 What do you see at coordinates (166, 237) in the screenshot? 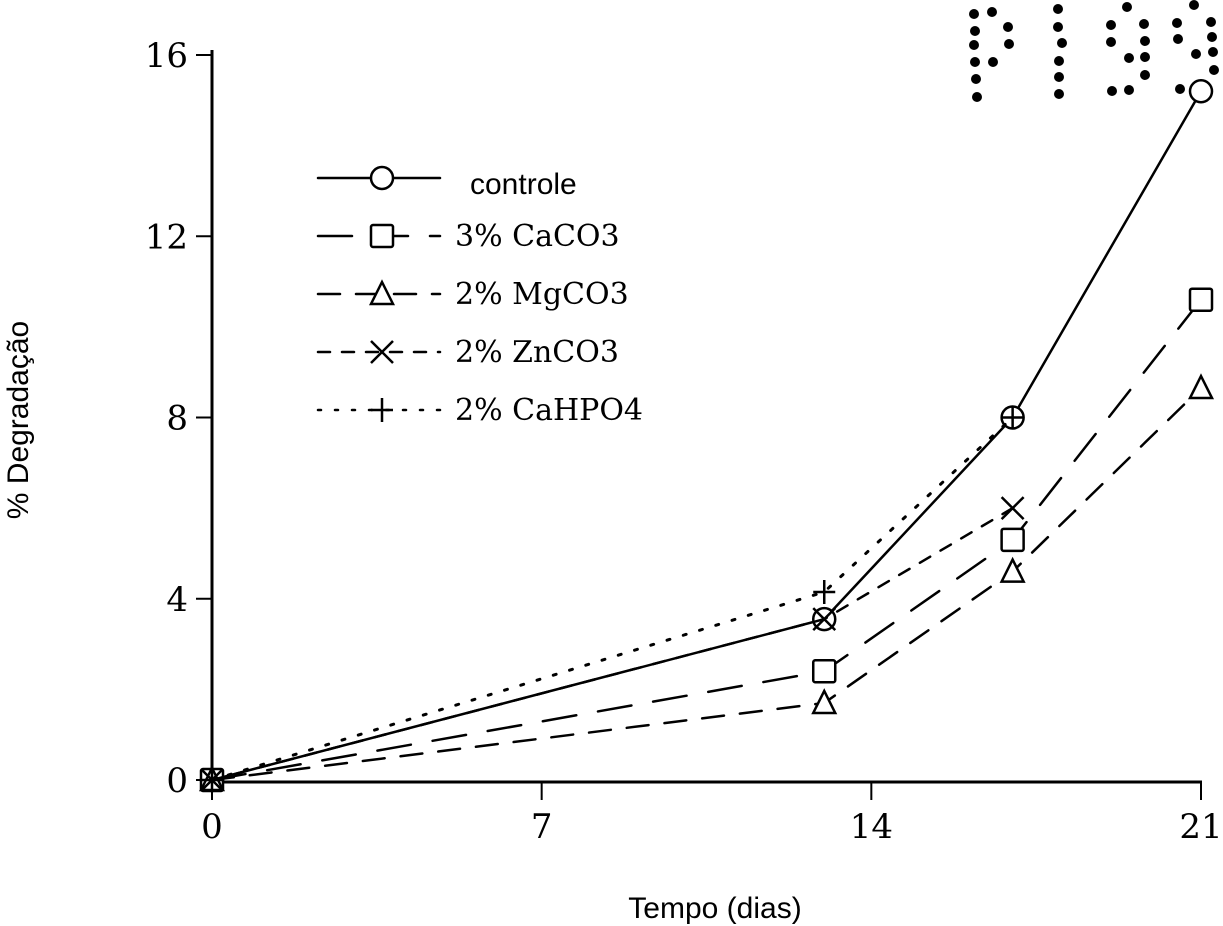
I see `y-tick-label: 12` at bounding box center [166, 237].